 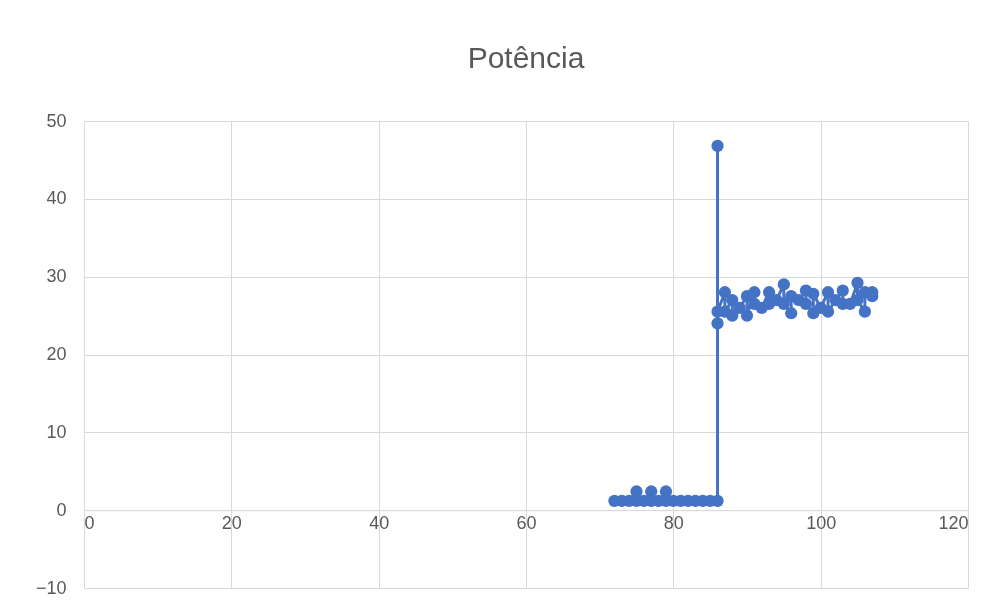 I want to click on x-tick-label: 120, so click(x=953, y=522).